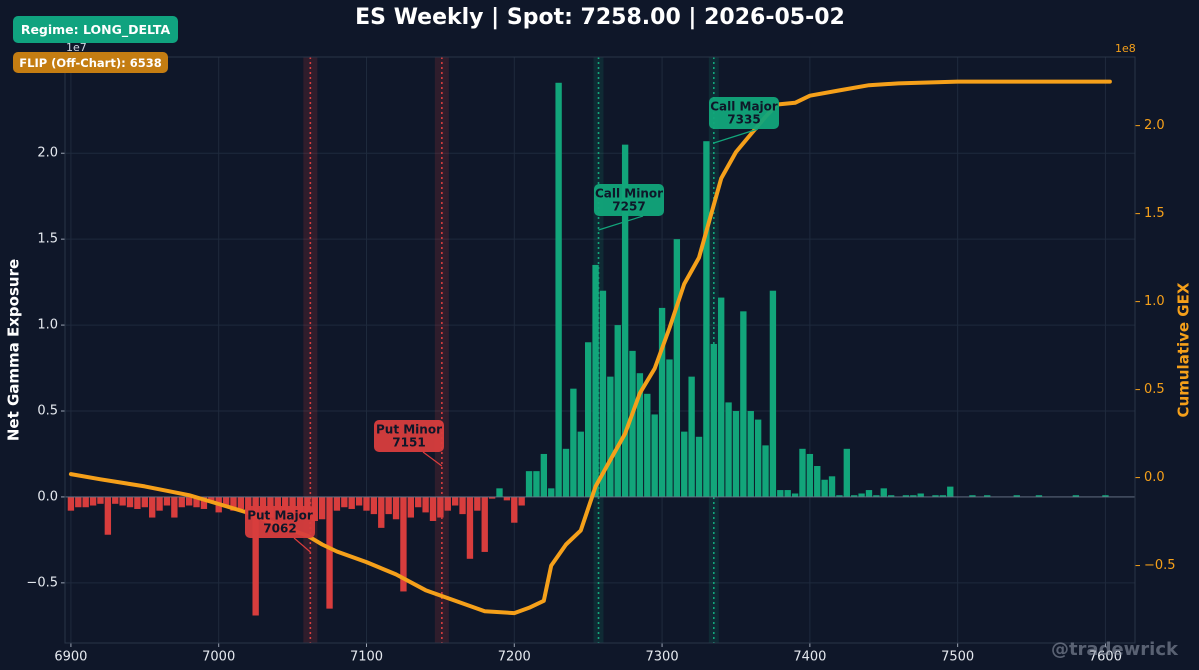 This screenshot has height=670, width=1199. I want to click on y-tick-label: 2.0, so click(47, 153).